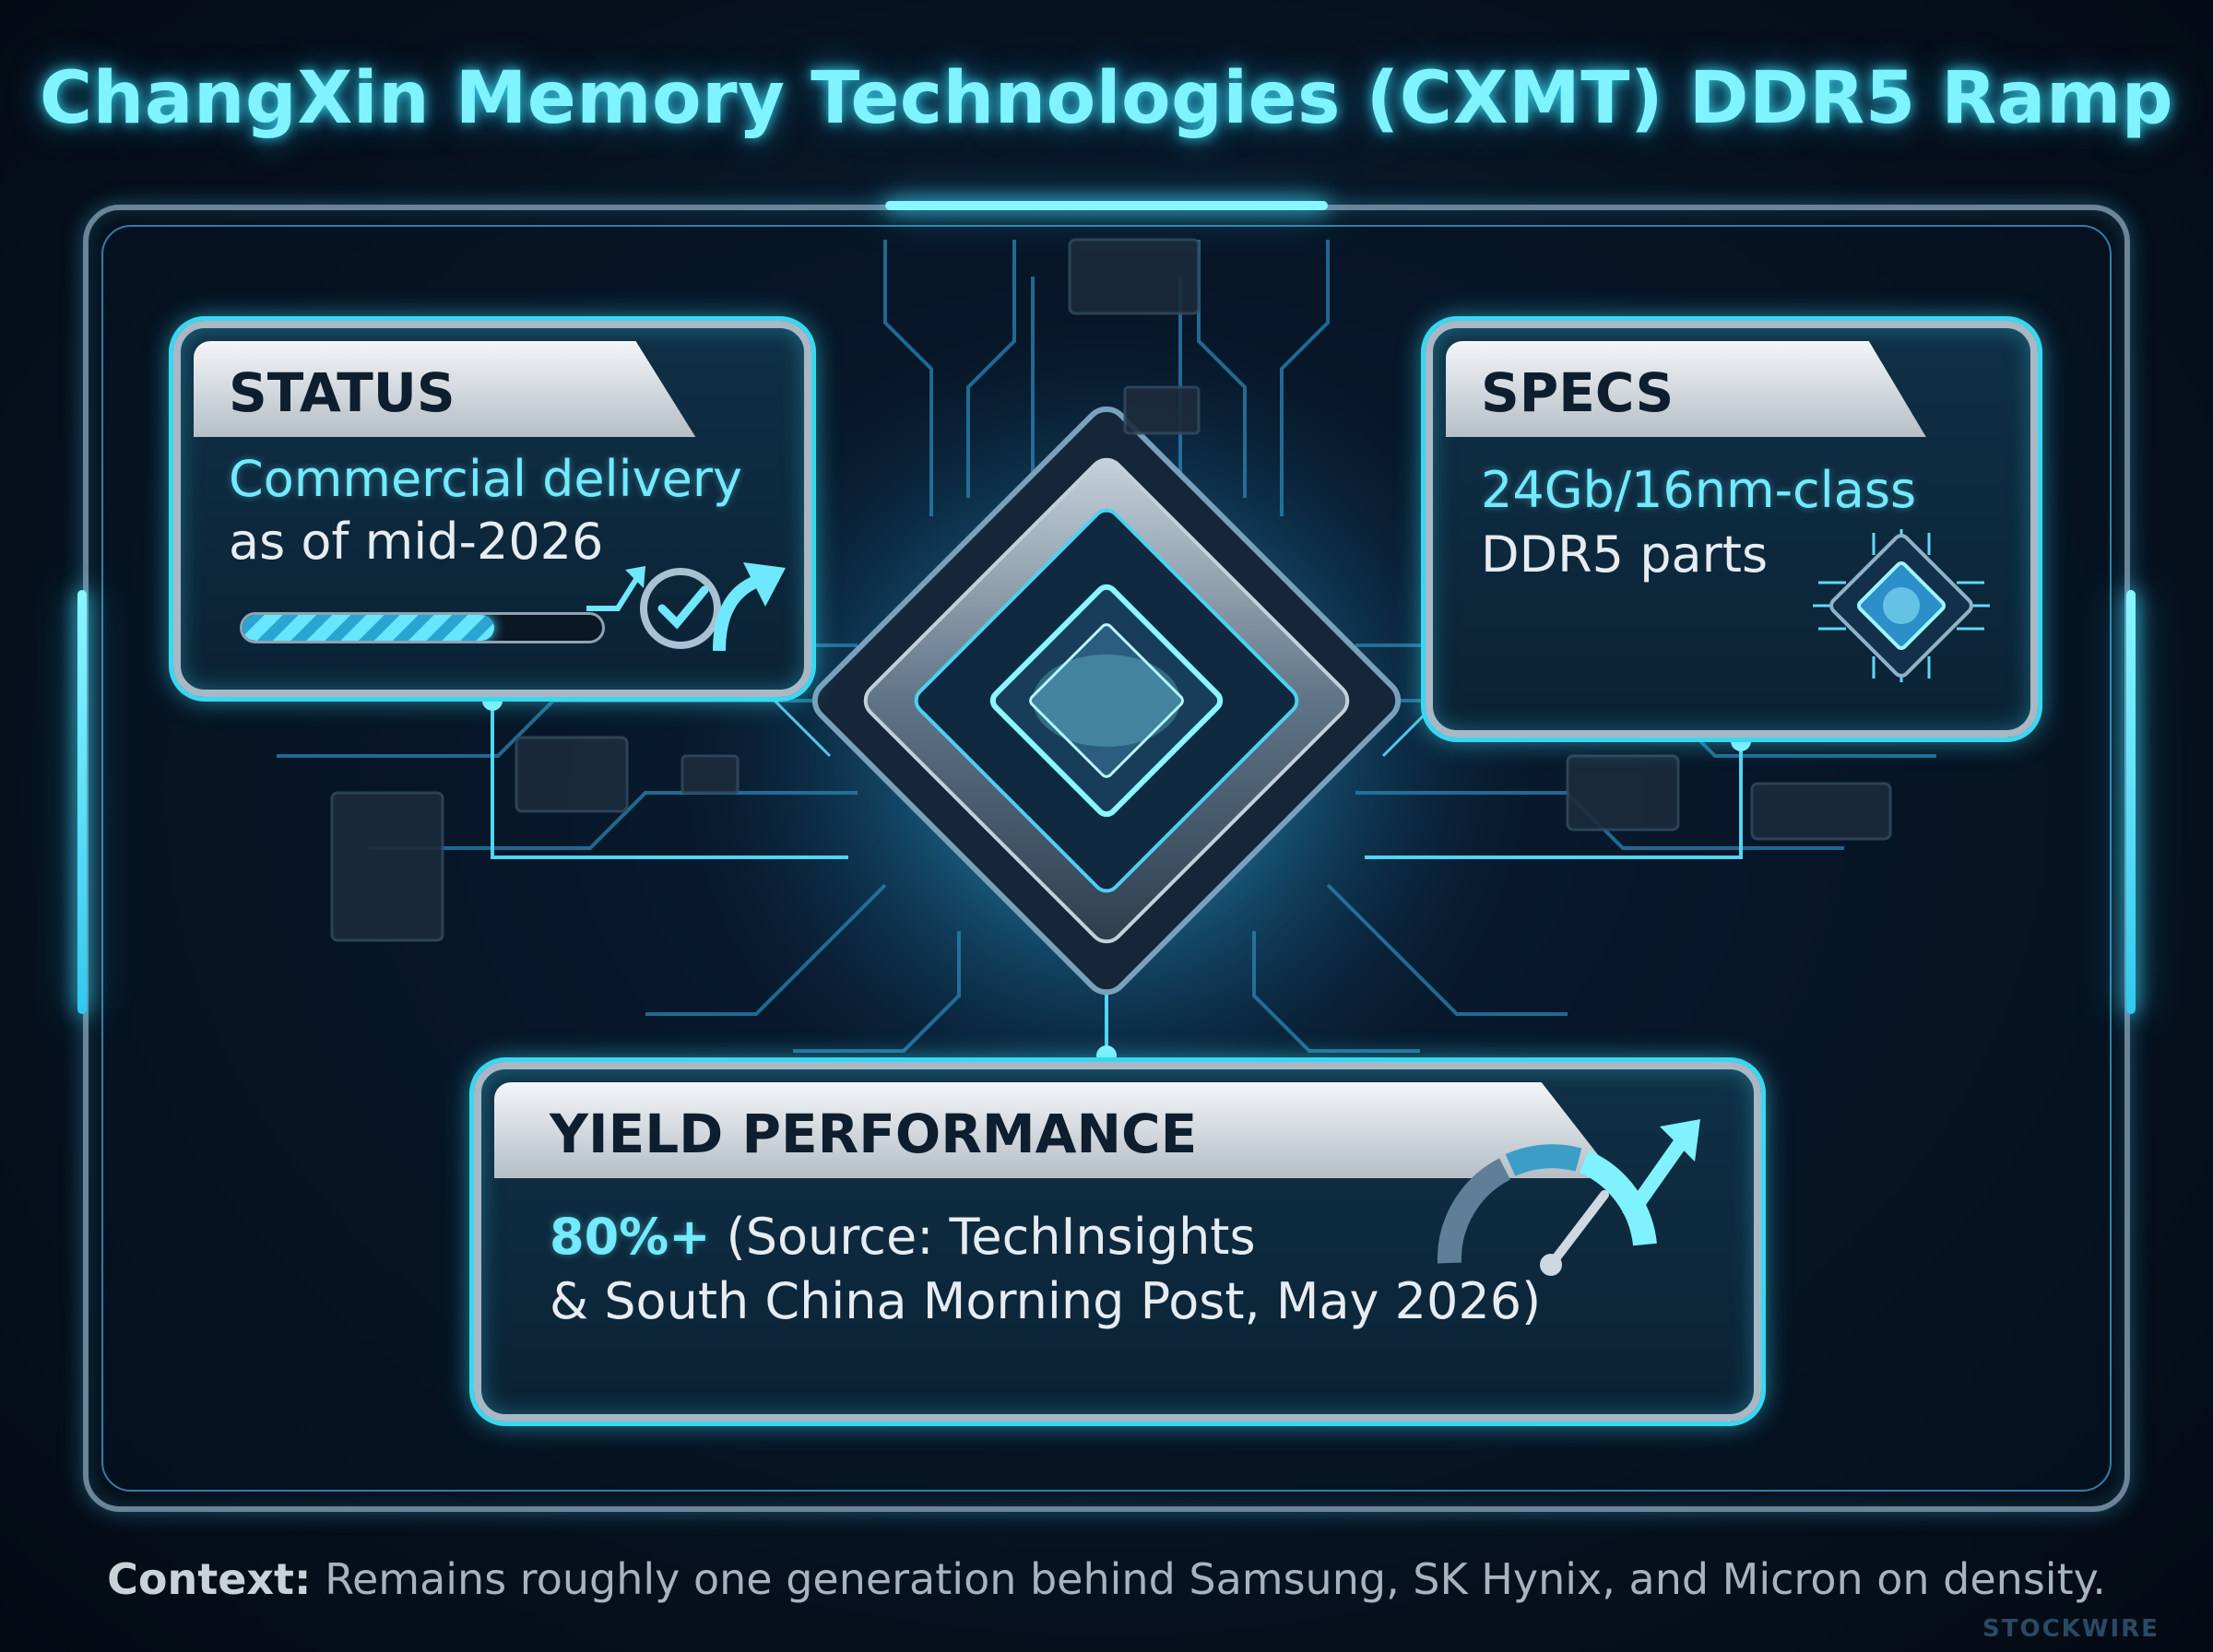 The image size is (2213, 1652). What do you see at coordinates (983, 1237) in the screenshot?
I see `yield-source-part-1: (Source: TechInsights` at bounding box center [983, 1237].